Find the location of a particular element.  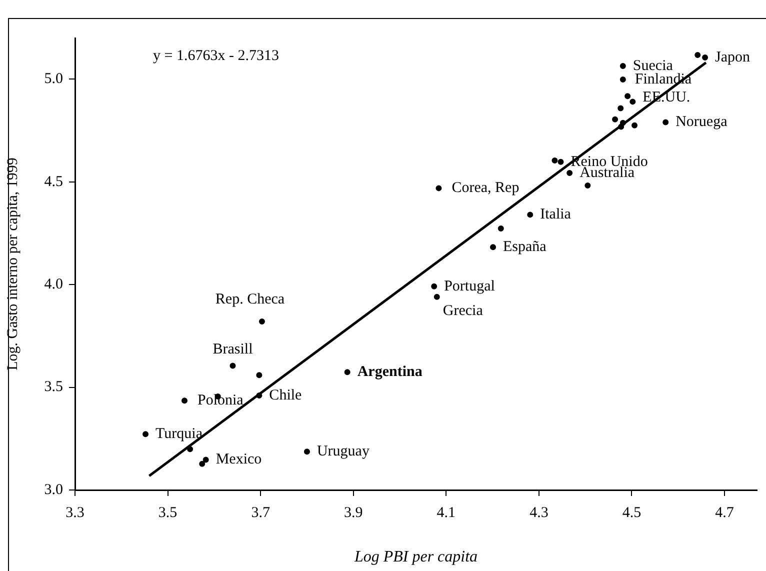

annotation: Chile is located at coordinates (285, 395).